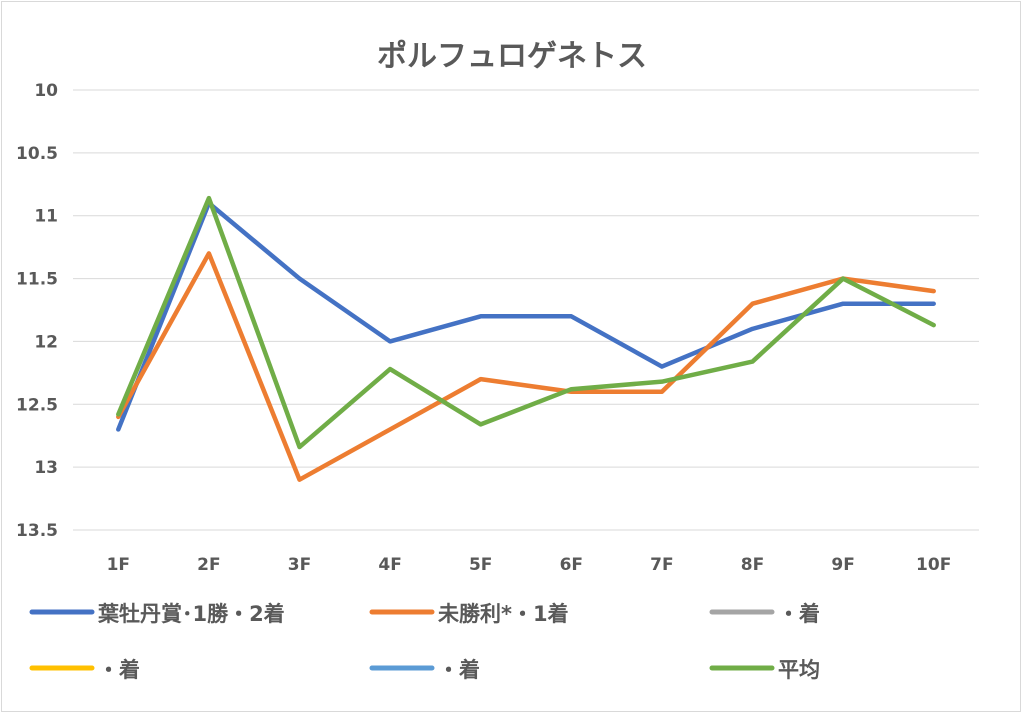 This screenshot has width=1024, height=715. Describe the element at coordinates (503, 614) in the screenshot. I see `legend-label: 未勝利*・1着` at that location.